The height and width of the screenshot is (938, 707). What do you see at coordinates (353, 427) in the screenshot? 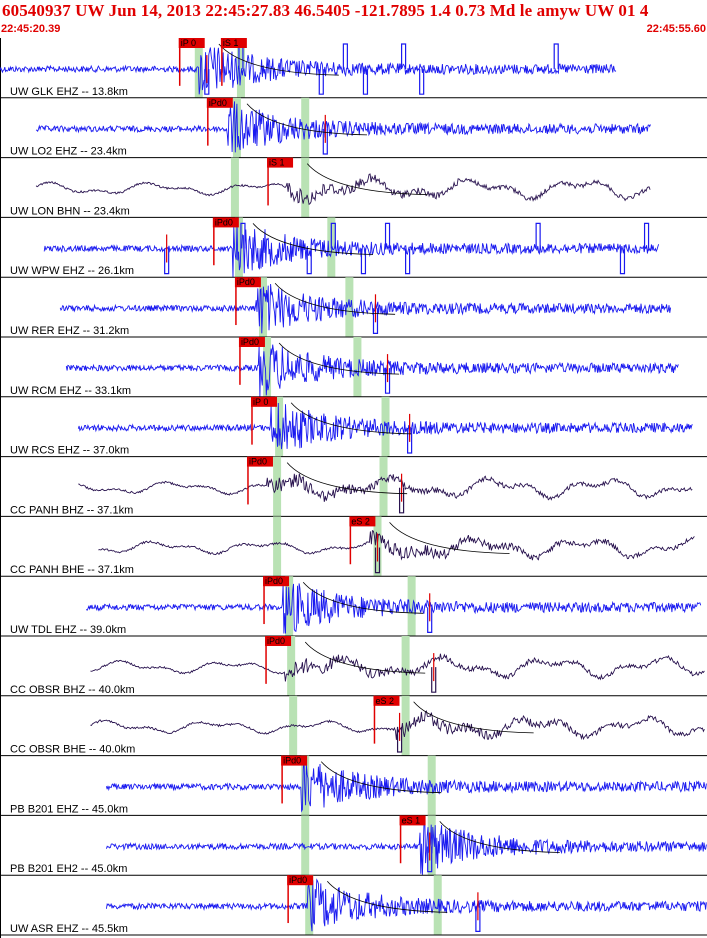
I see `trace-row: iP 0 UW RCS EHZ -- 37.0km` at bounding box center [353, 427].